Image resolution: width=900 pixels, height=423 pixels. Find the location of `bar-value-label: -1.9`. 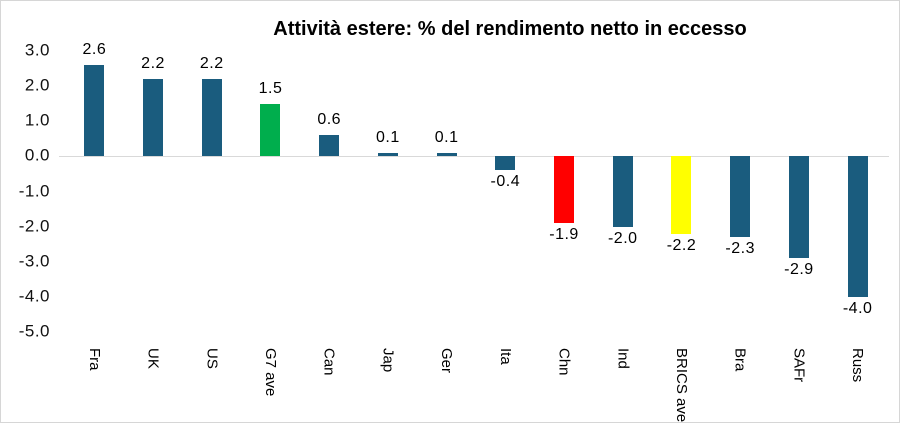

bar-value-label: -1.9 is located at coordinates (564, 235).